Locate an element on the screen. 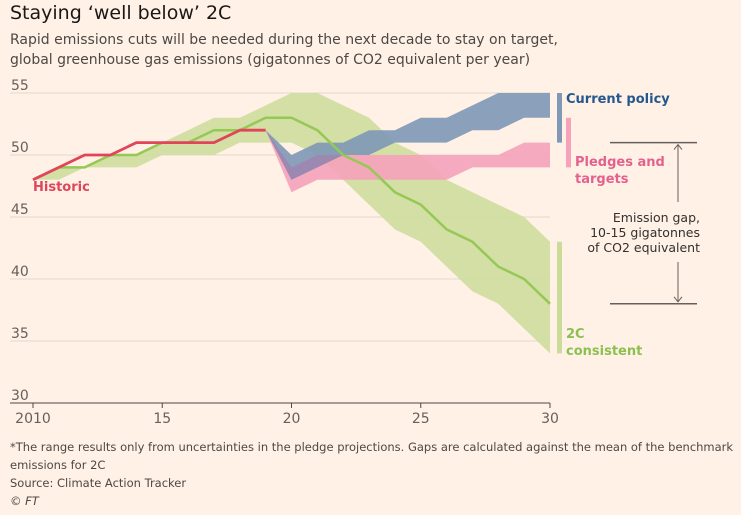  historic-line is located at coordinates (149, 155).